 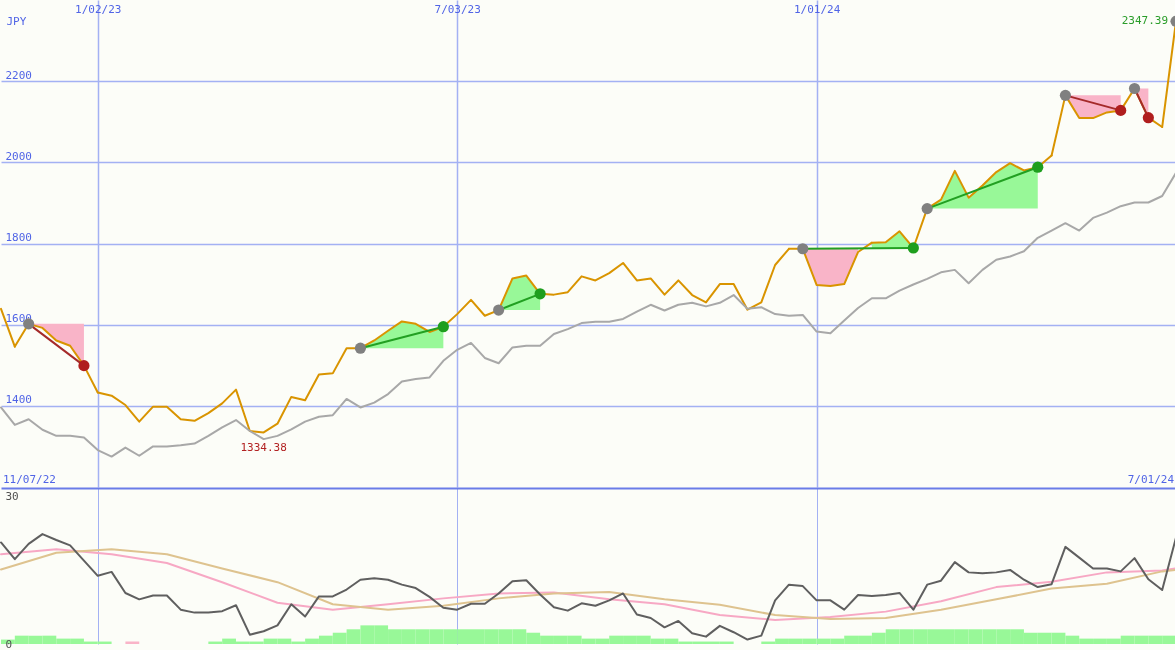 What do you see at coordinates (1144, 21) in the screenshot?
I see `annotation: 2347.39` at bounding box center [1144, 21].